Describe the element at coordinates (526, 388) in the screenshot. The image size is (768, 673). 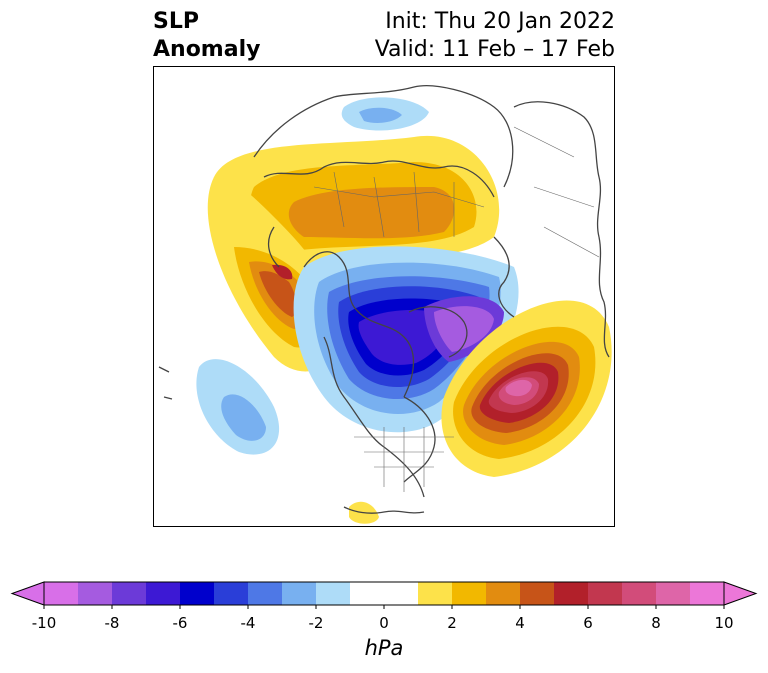
I see `atlantic-high-anomaly` at that location.